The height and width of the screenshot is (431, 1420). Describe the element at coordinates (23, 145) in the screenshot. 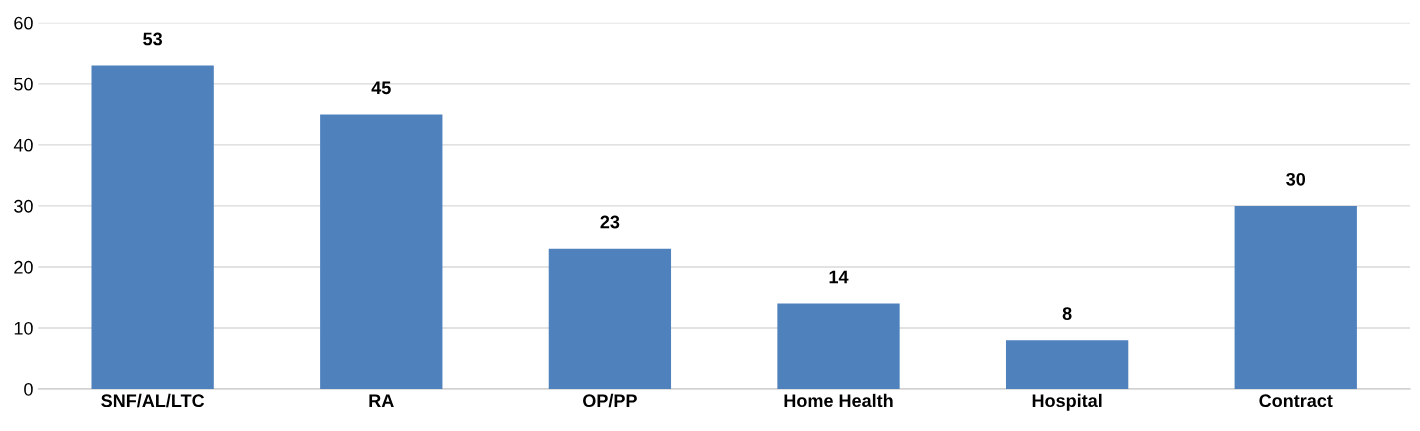

I see `y-tick-label: 40` at that location.